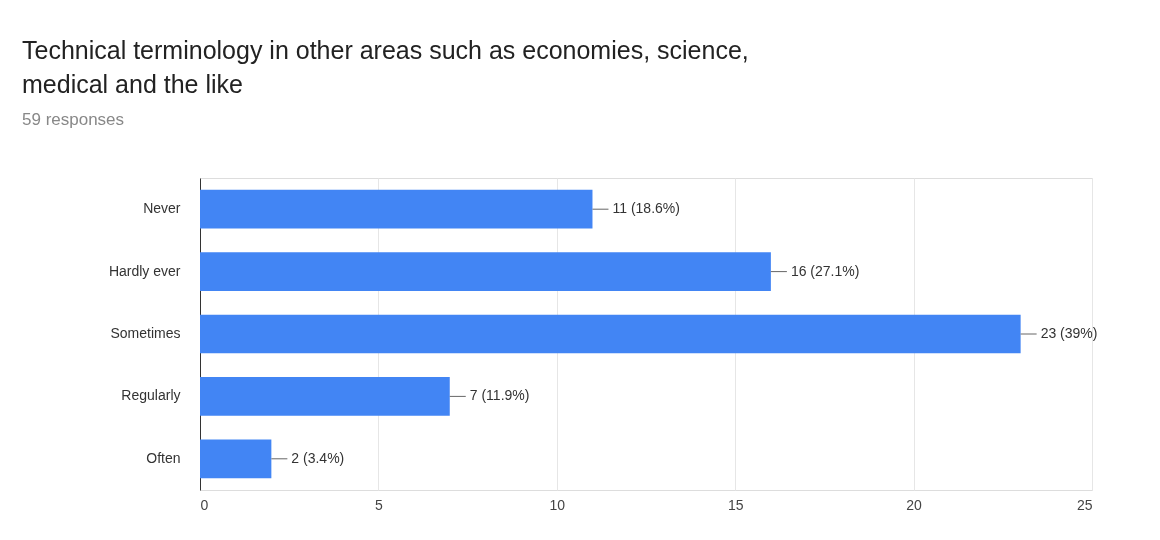 Image resolution: width=1160 pixels, height=540 pixels. I want to click on x-tick-label: 15, so click(735, 504).